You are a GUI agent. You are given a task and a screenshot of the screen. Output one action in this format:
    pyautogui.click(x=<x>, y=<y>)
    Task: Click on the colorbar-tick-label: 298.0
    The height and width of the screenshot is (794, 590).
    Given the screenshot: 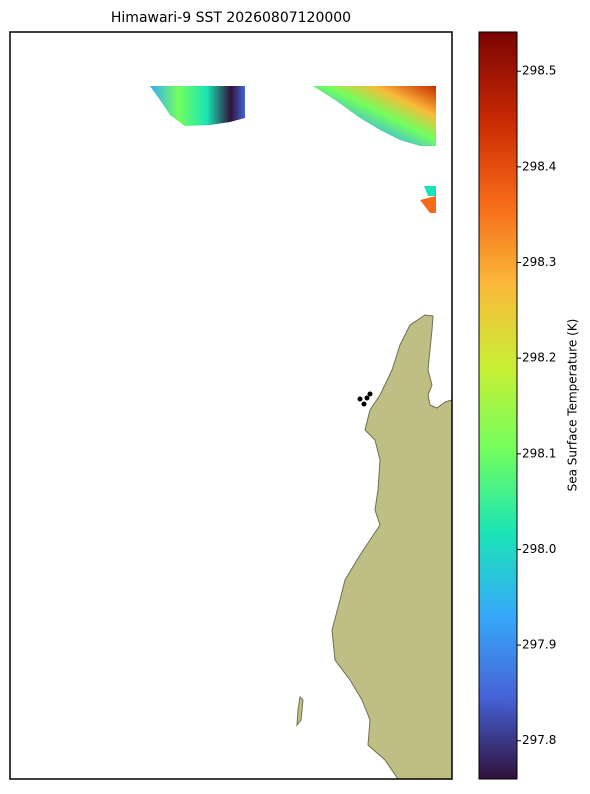 What is the action you would take?
    pyautogui.click(x=539, y=549)
    